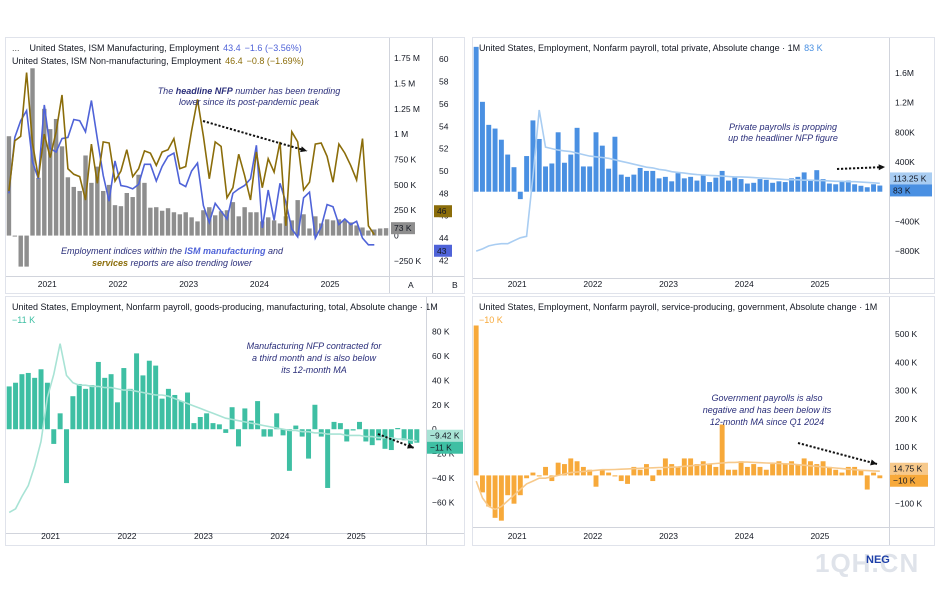 This screenshot has height=600, width=940. What do you see at coordinates (275, 251) in the screenshot?
I see `annotation-span: and` at bounding box center [275, 251].